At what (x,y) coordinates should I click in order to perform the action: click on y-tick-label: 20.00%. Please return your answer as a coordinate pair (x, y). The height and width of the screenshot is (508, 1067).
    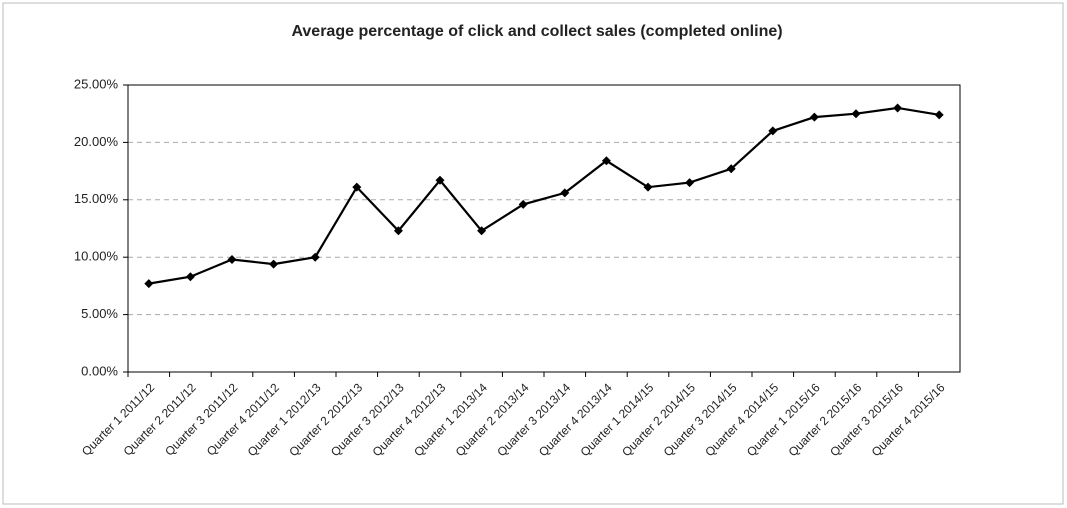
    Looking at the image, I should click on (96, 141).